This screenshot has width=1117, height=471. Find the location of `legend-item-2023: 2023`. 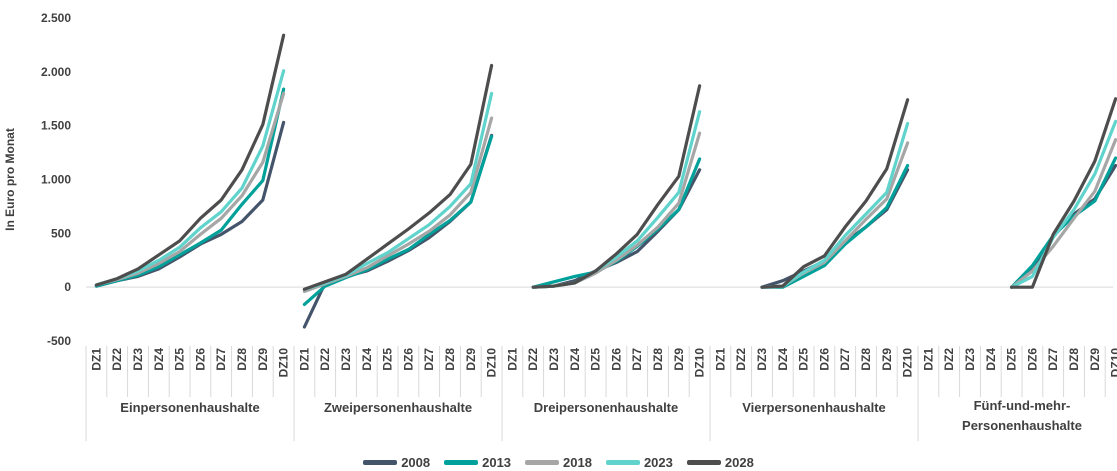

legend-item-2023: 2023 is located at coordinates (639, 462).